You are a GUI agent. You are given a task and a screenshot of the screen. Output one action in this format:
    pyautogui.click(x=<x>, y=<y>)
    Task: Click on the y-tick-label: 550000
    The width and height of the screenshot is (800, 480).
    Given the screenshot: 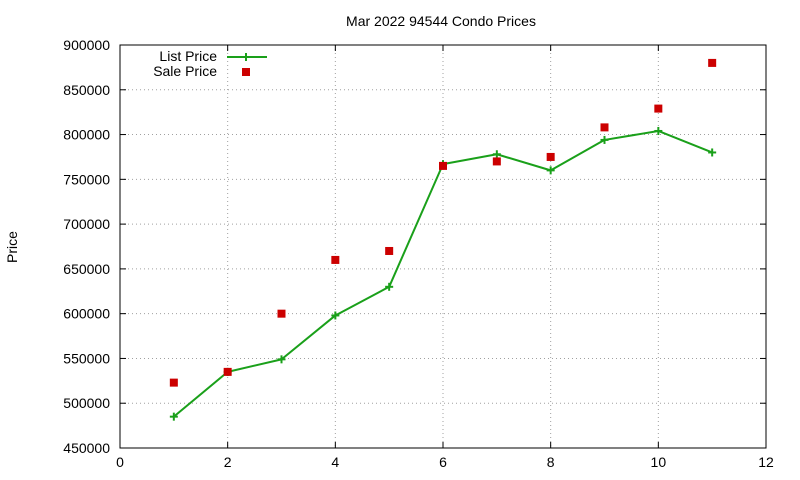 What is the action you would take?
    pyautogui.click(x=86, y=358)
    